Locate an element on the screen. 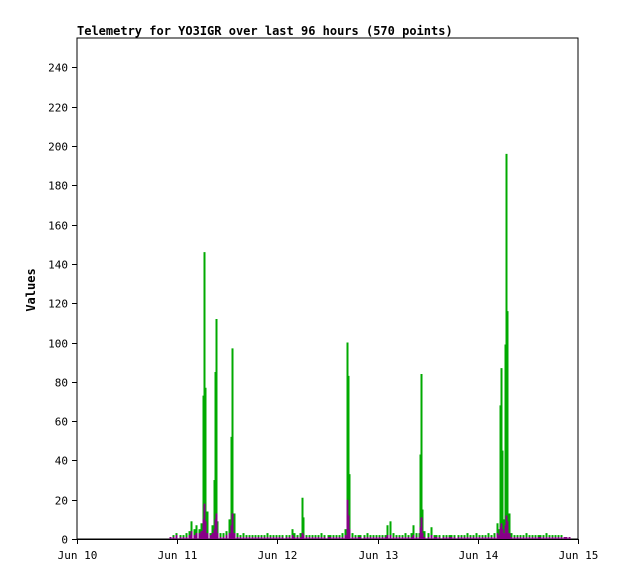 This screenshot has height=579, width=618. y-tick-label: 140 is located at coordinates (58, 265).